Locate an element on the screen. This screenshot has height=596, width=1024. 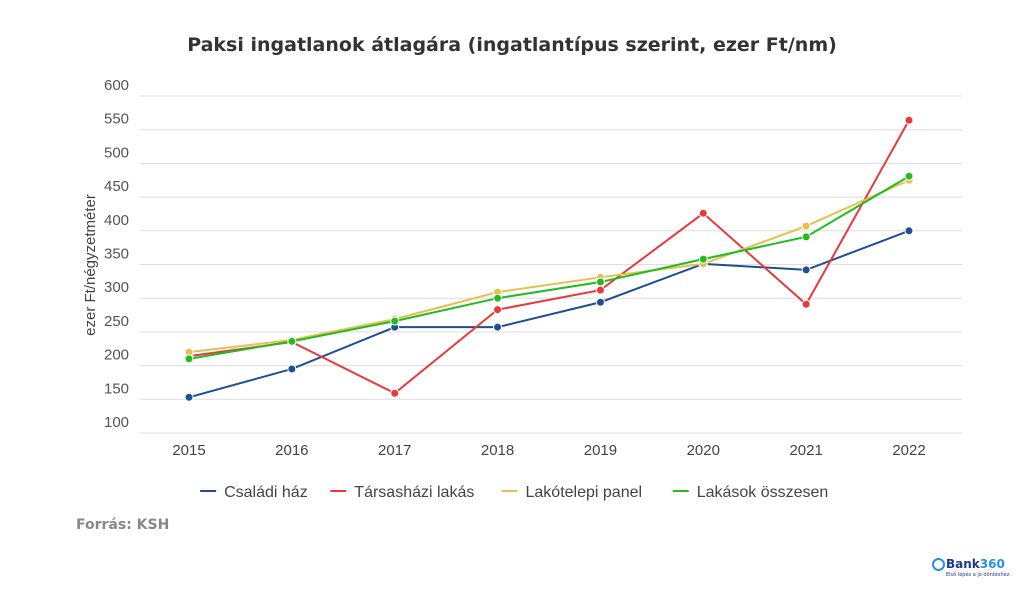
x-tick-label: 2021 is located at coordinates (805, 450).